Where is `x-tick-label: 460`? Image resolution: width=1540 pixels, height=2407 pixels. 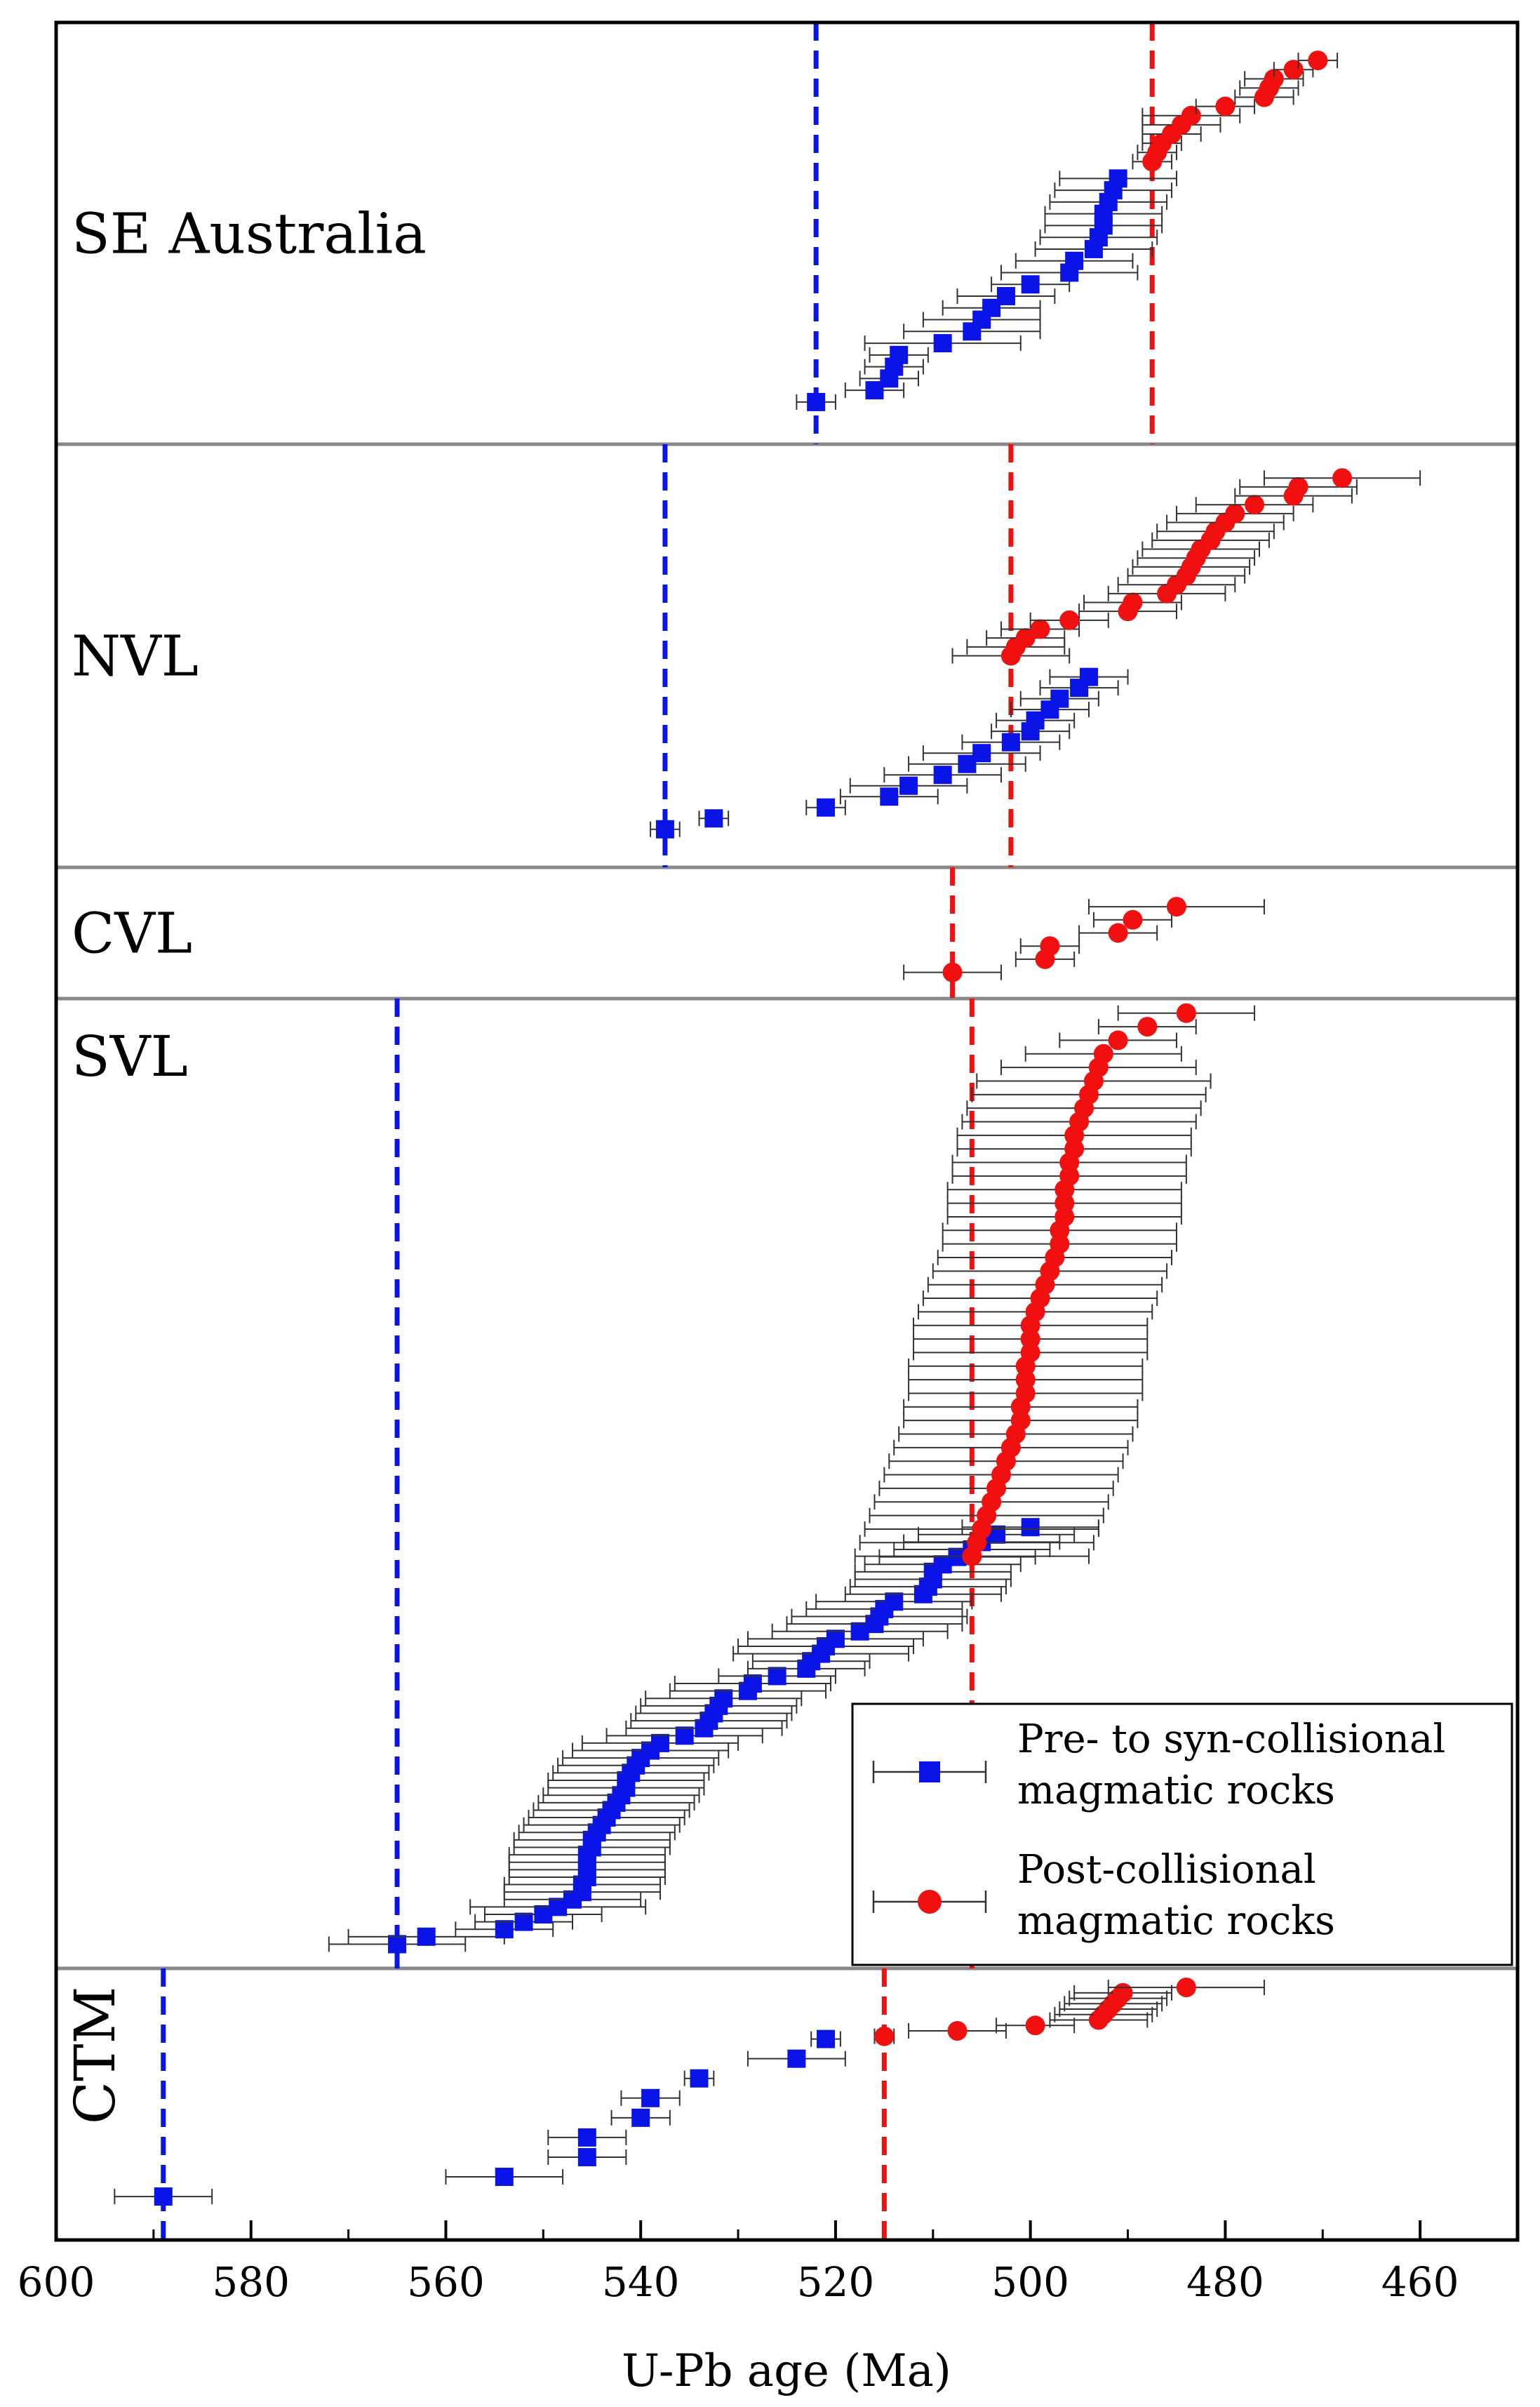 x-tick-label: 460 is located at coordinates (1420, 2282).